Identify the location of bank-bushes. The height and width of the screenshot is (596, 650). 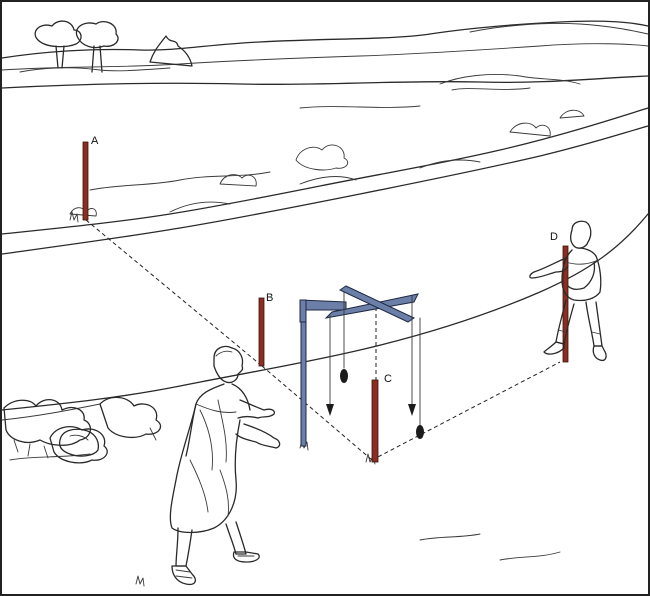
(327, 163).